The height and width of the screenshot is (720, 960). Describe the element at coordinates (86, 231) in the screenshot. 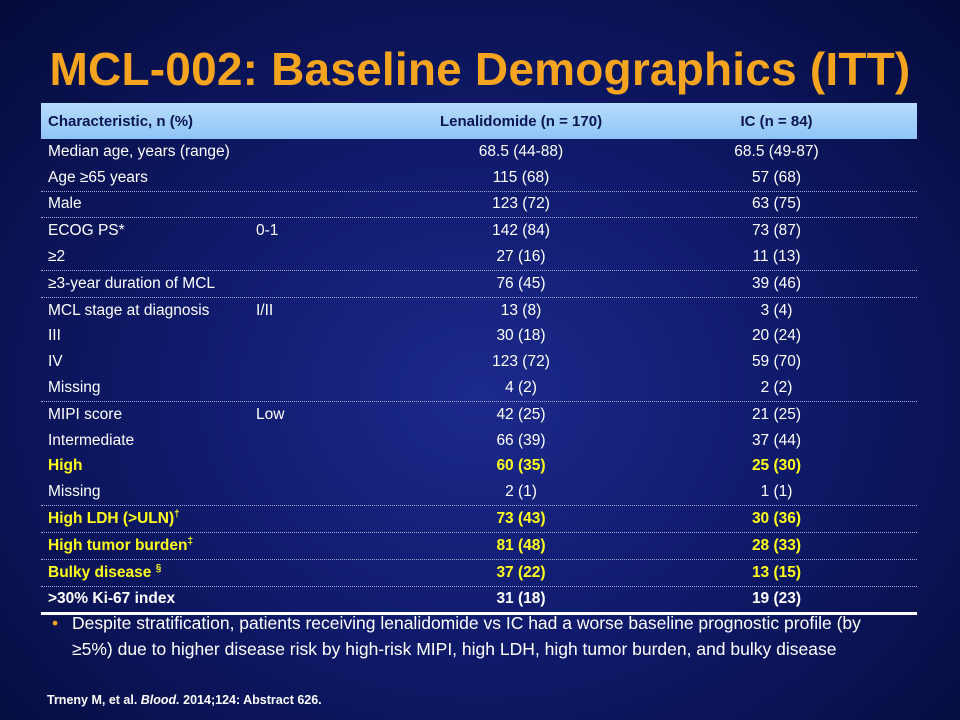

I see `row-label: ECOG PS*` at that location.